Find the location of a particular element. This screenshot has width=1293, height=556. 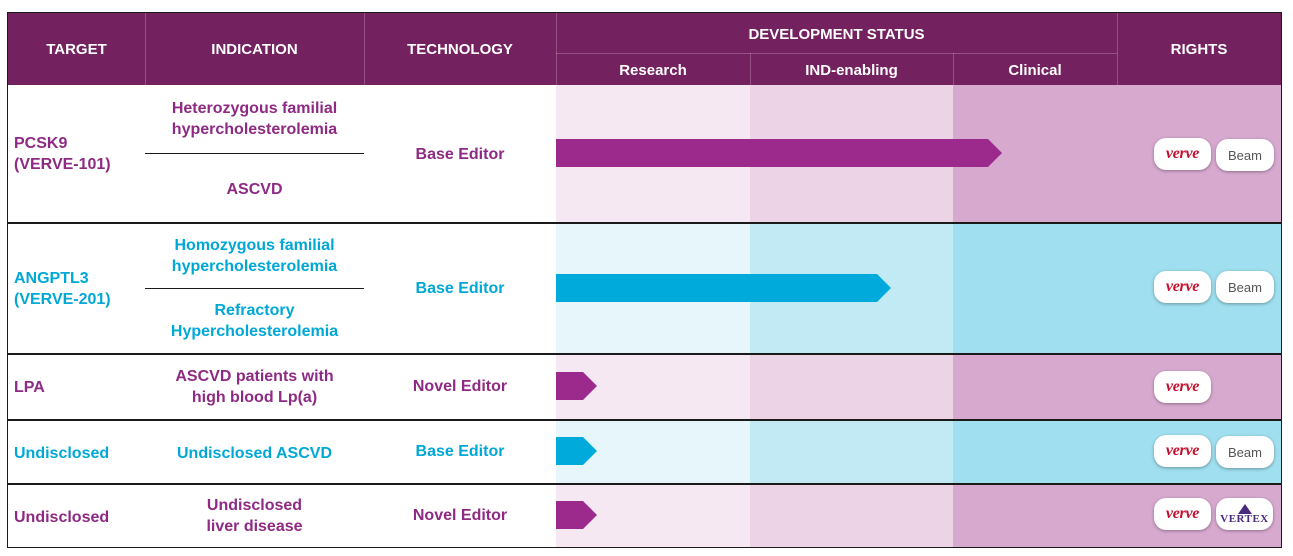

header-technology: TECHNOLOGY is located at coordinates (460, 49).